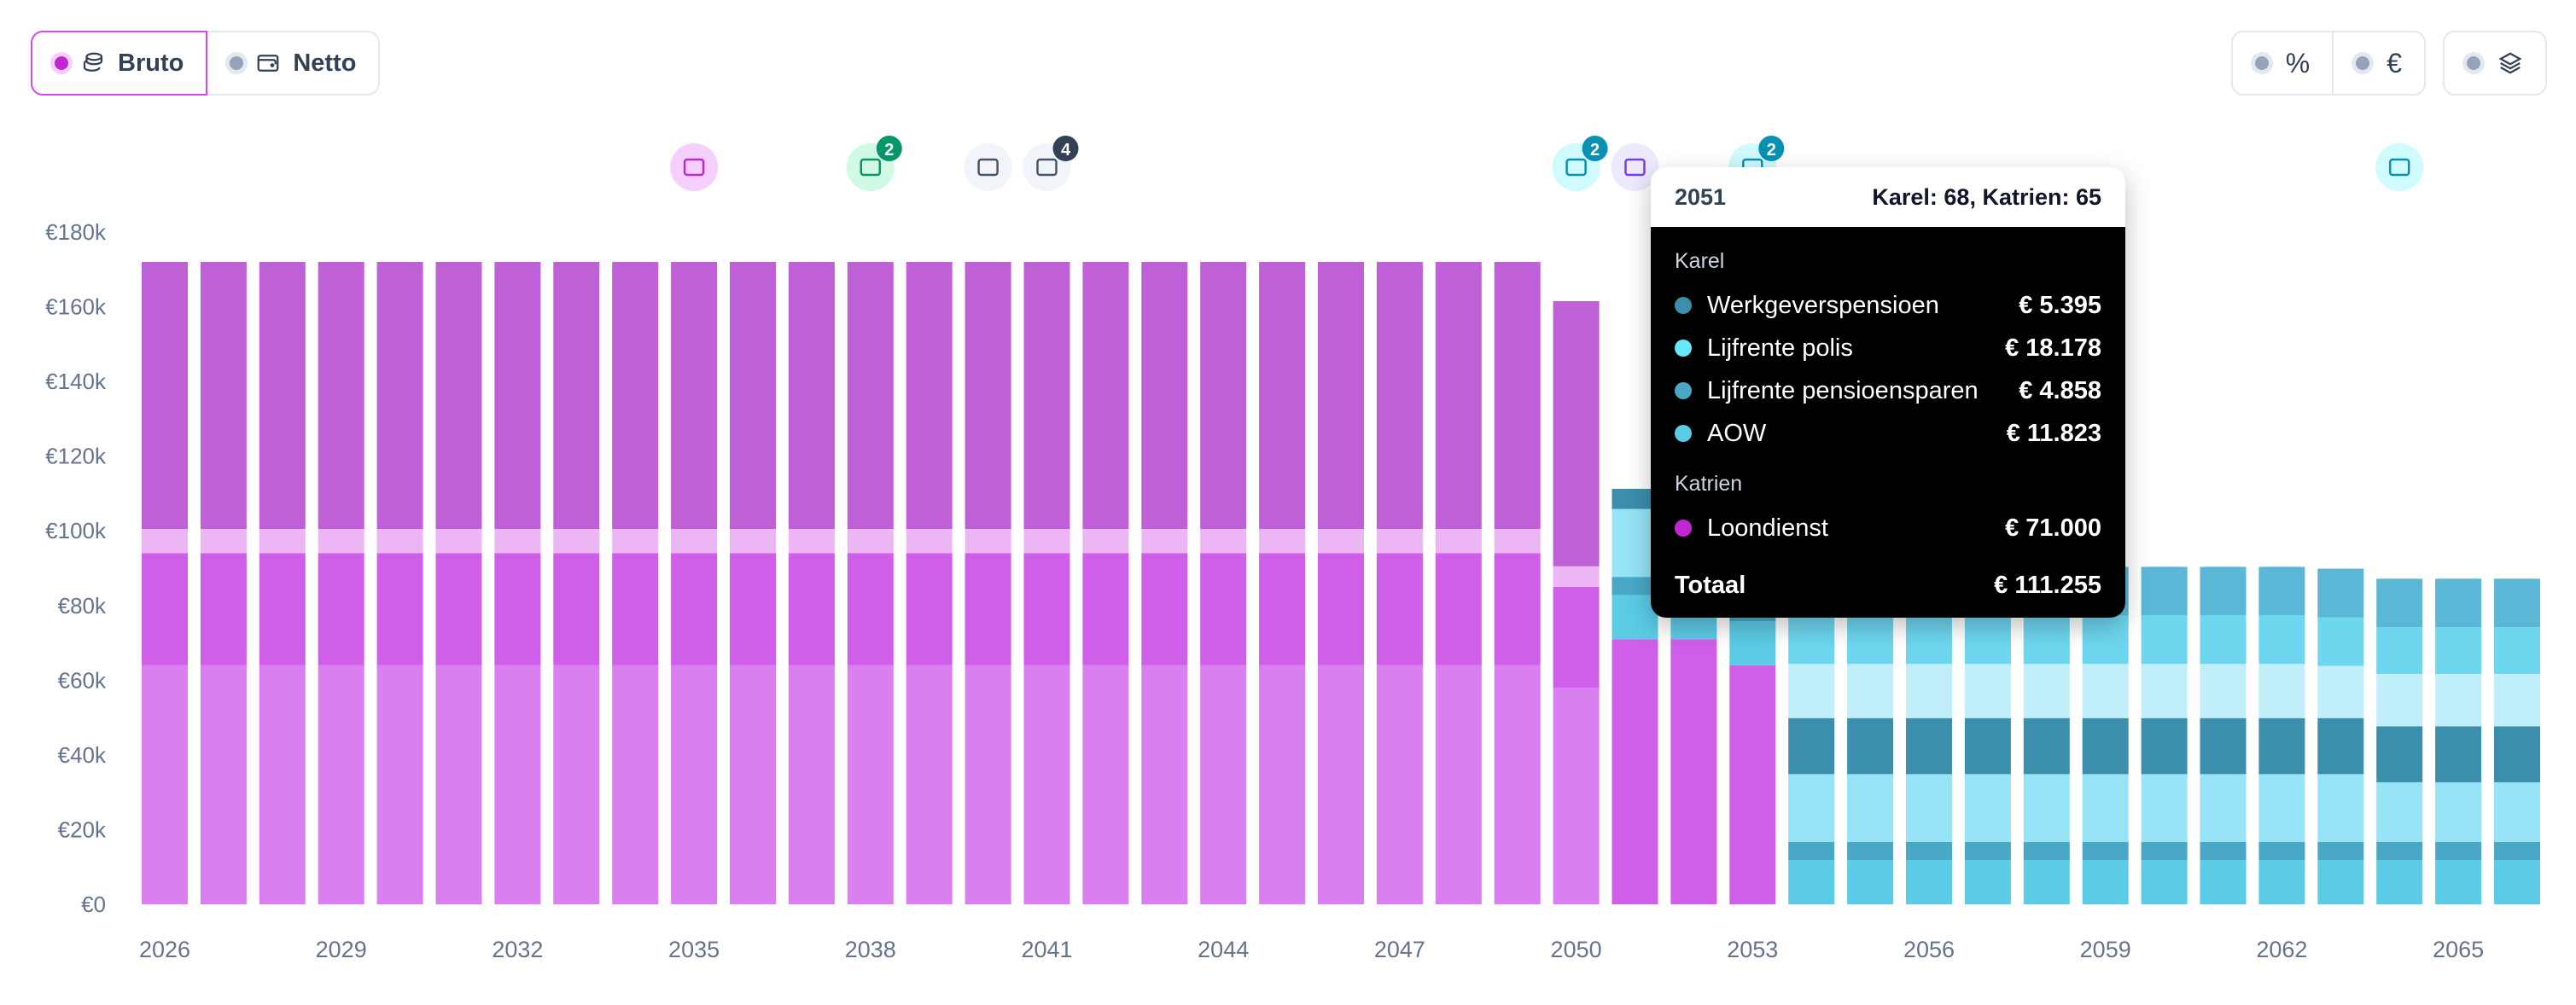  Describe the element at coordinates (870, 950) in the screenshot. I see `x-tick-label: 2038` at that location.